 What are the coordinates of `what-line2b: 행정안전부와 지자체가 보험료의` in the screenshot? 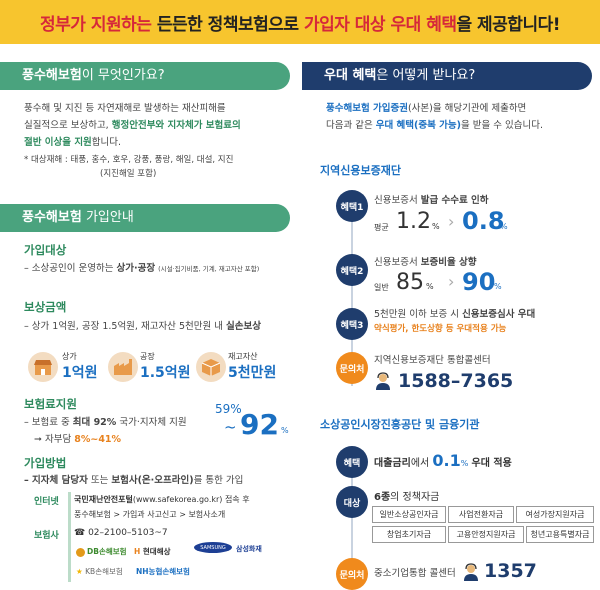 It's located at (176, 125).